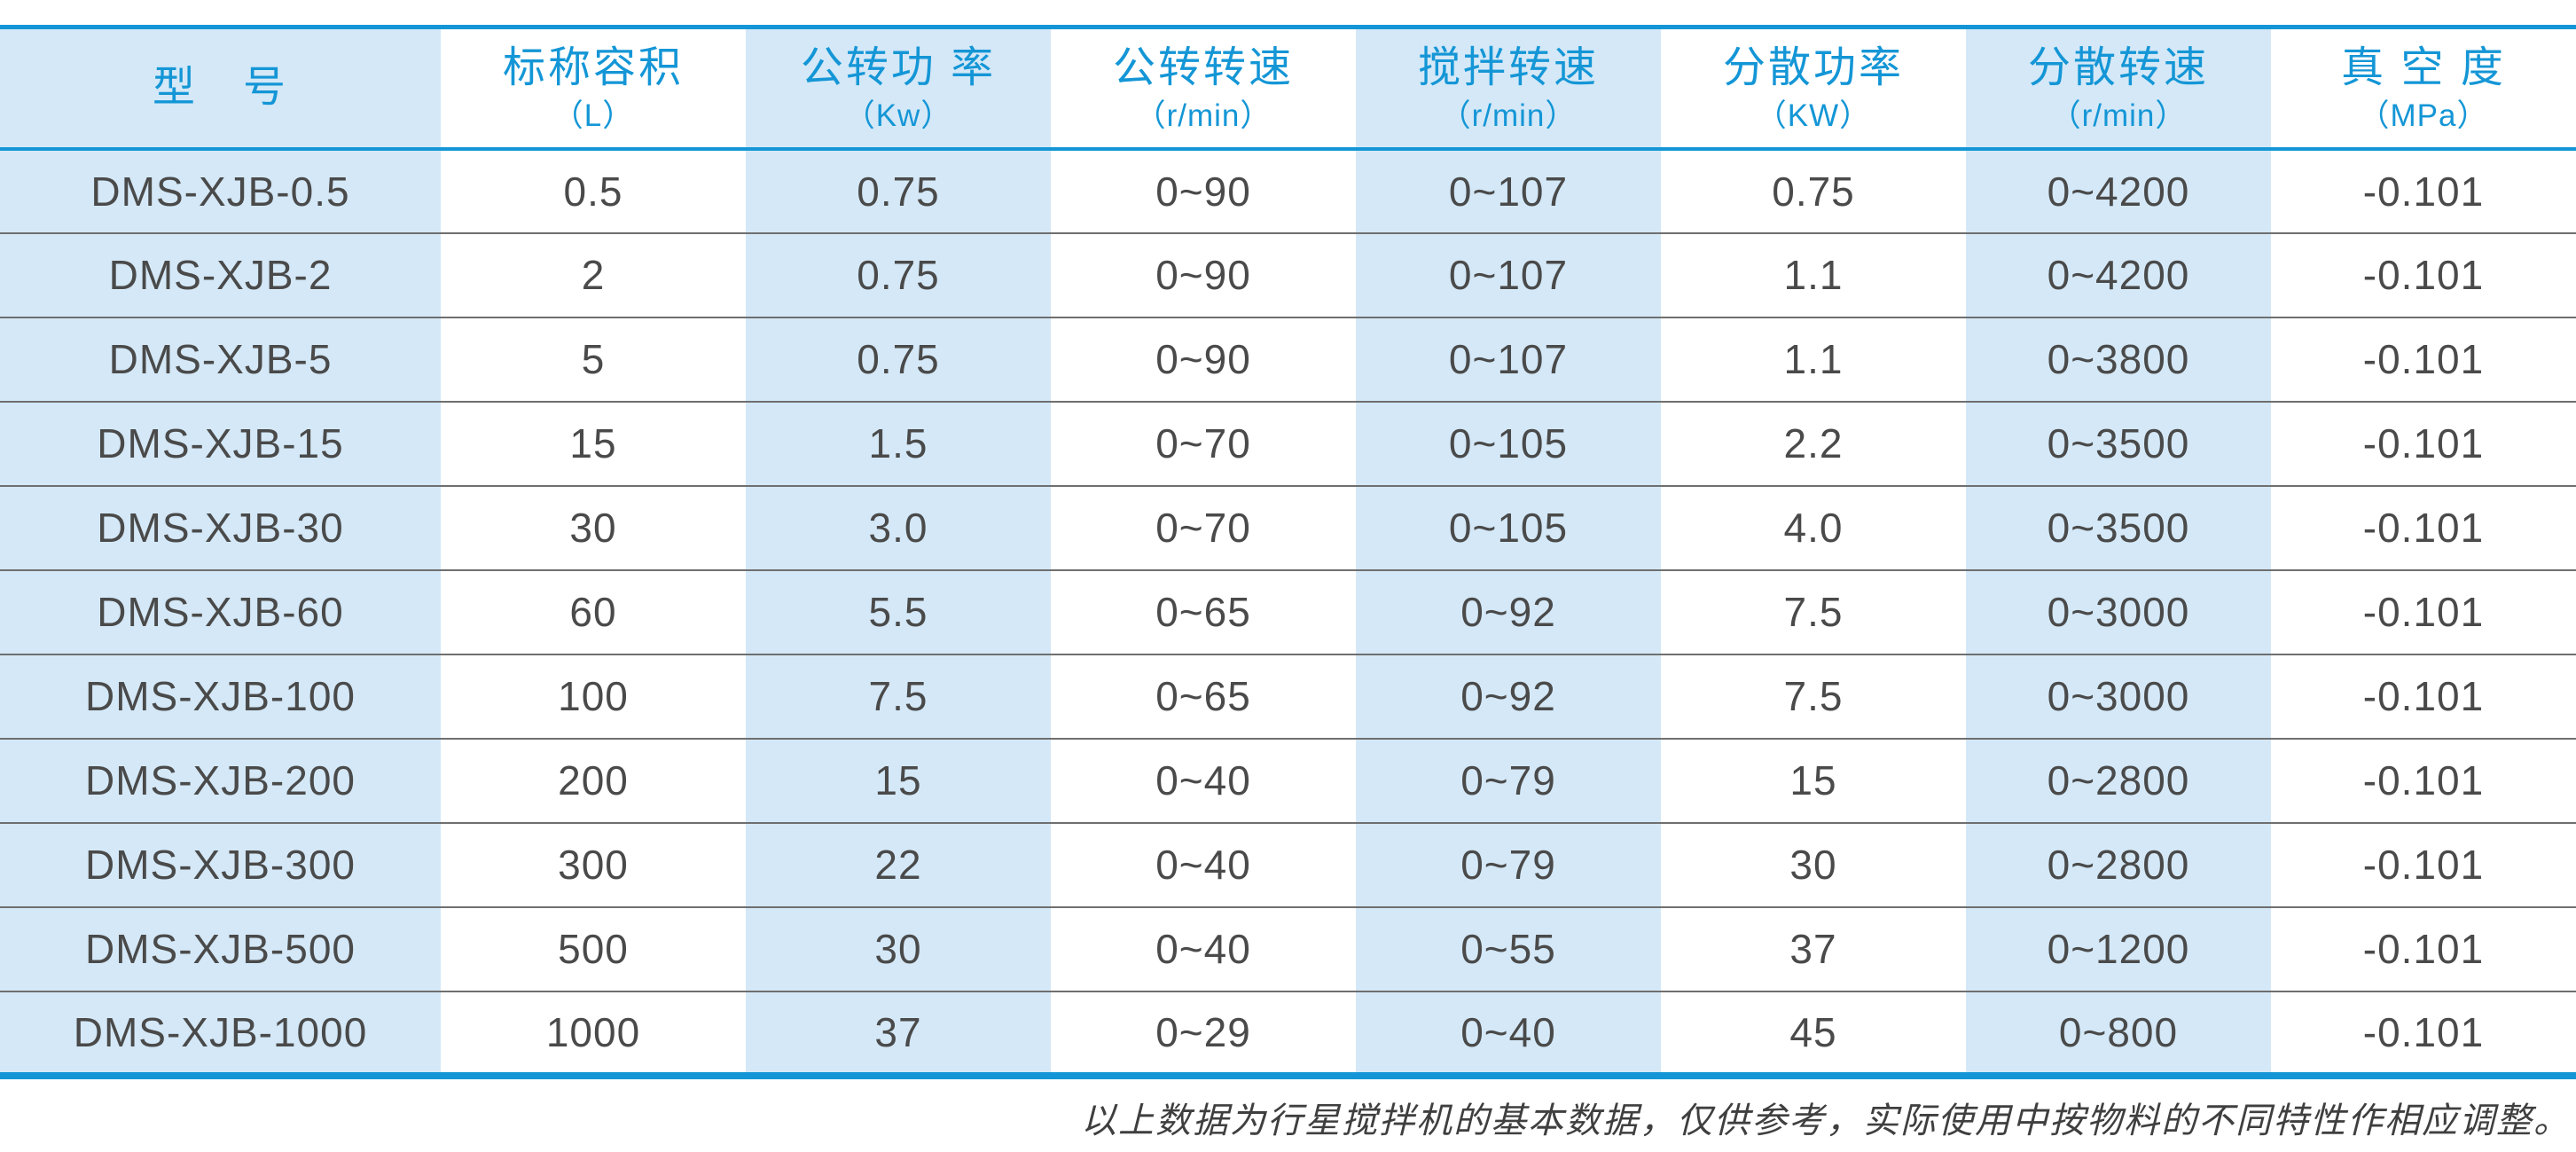 The width and height of the screenshot is (2576, 1152). Describe the element at coordinates (220, 697) in the screenshot. I see `cell-model: DMS-XJB-100` at that location.